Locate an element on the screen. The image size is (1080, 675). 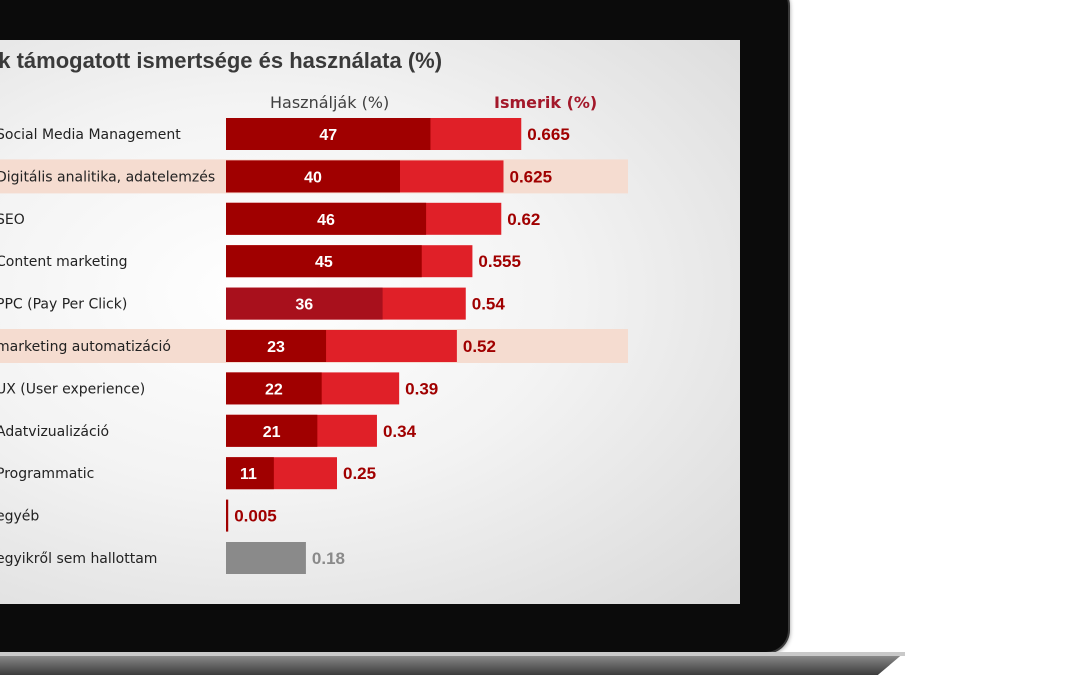
uses-value-label: 21 is located at coordinates (272, 432).